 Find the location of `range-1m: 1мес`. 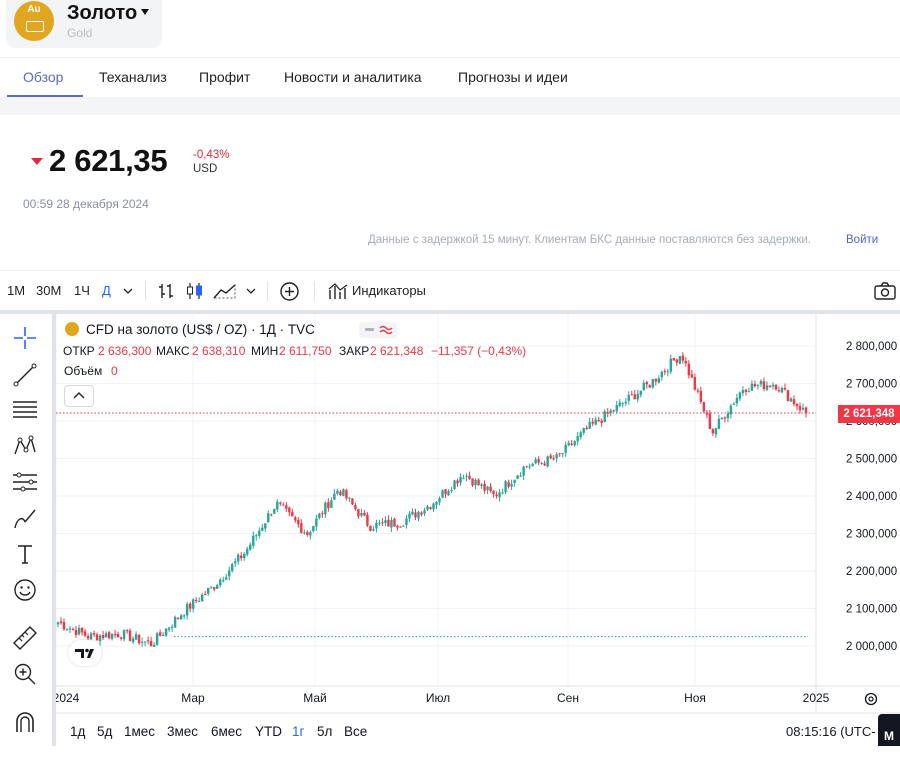

range-1m: 1мес is located at coordinates (140, 731).